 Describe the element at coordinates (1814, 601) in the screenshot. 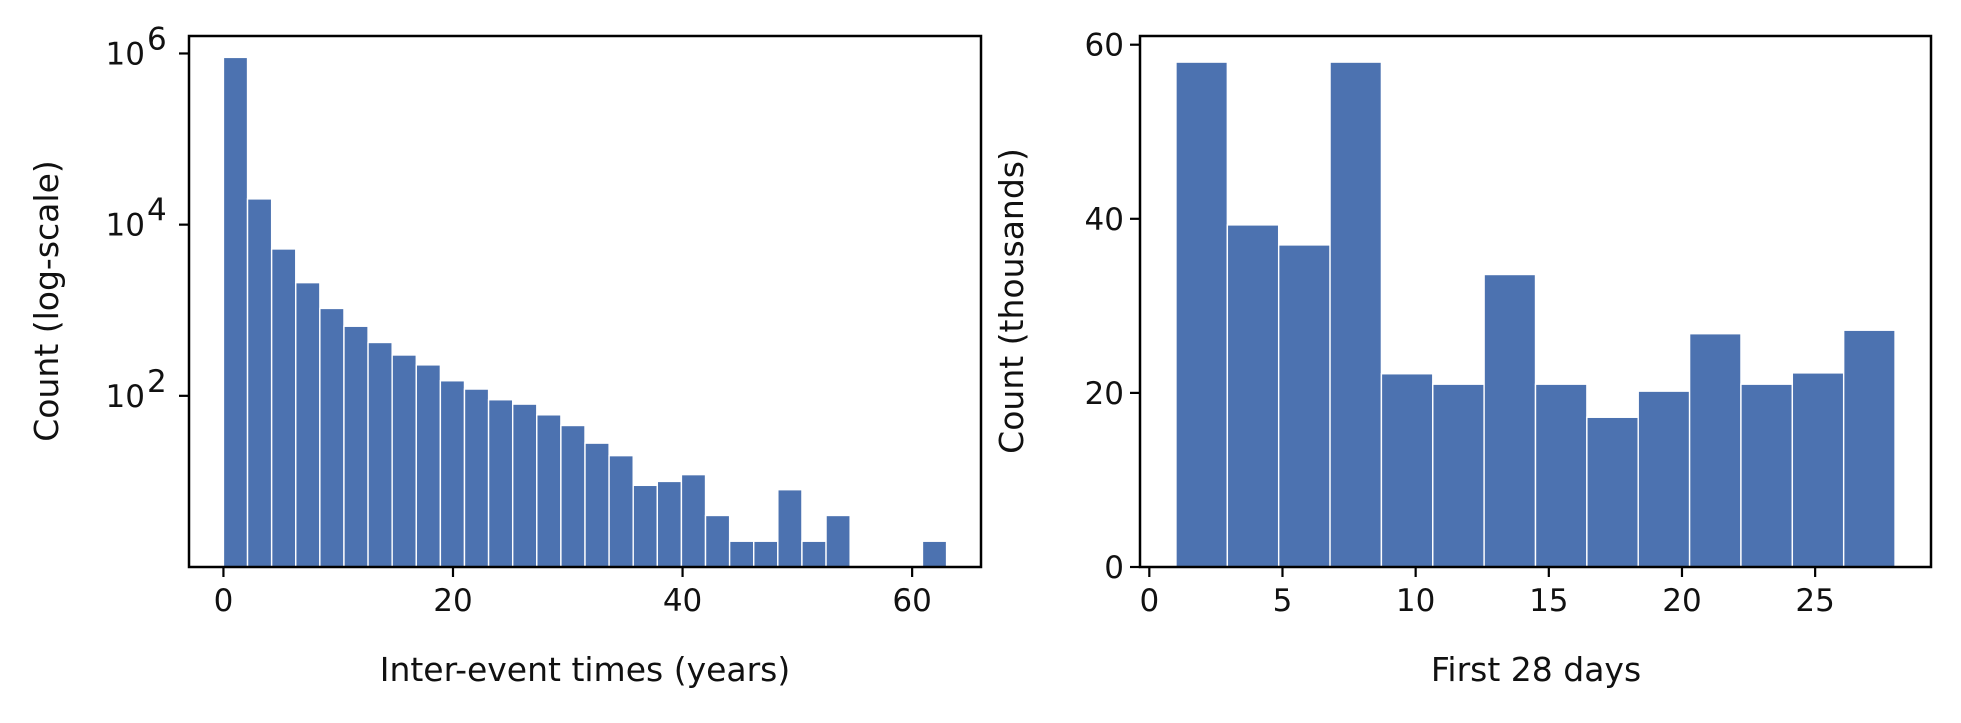

I see `right-x-tick-label: 25` at that location.